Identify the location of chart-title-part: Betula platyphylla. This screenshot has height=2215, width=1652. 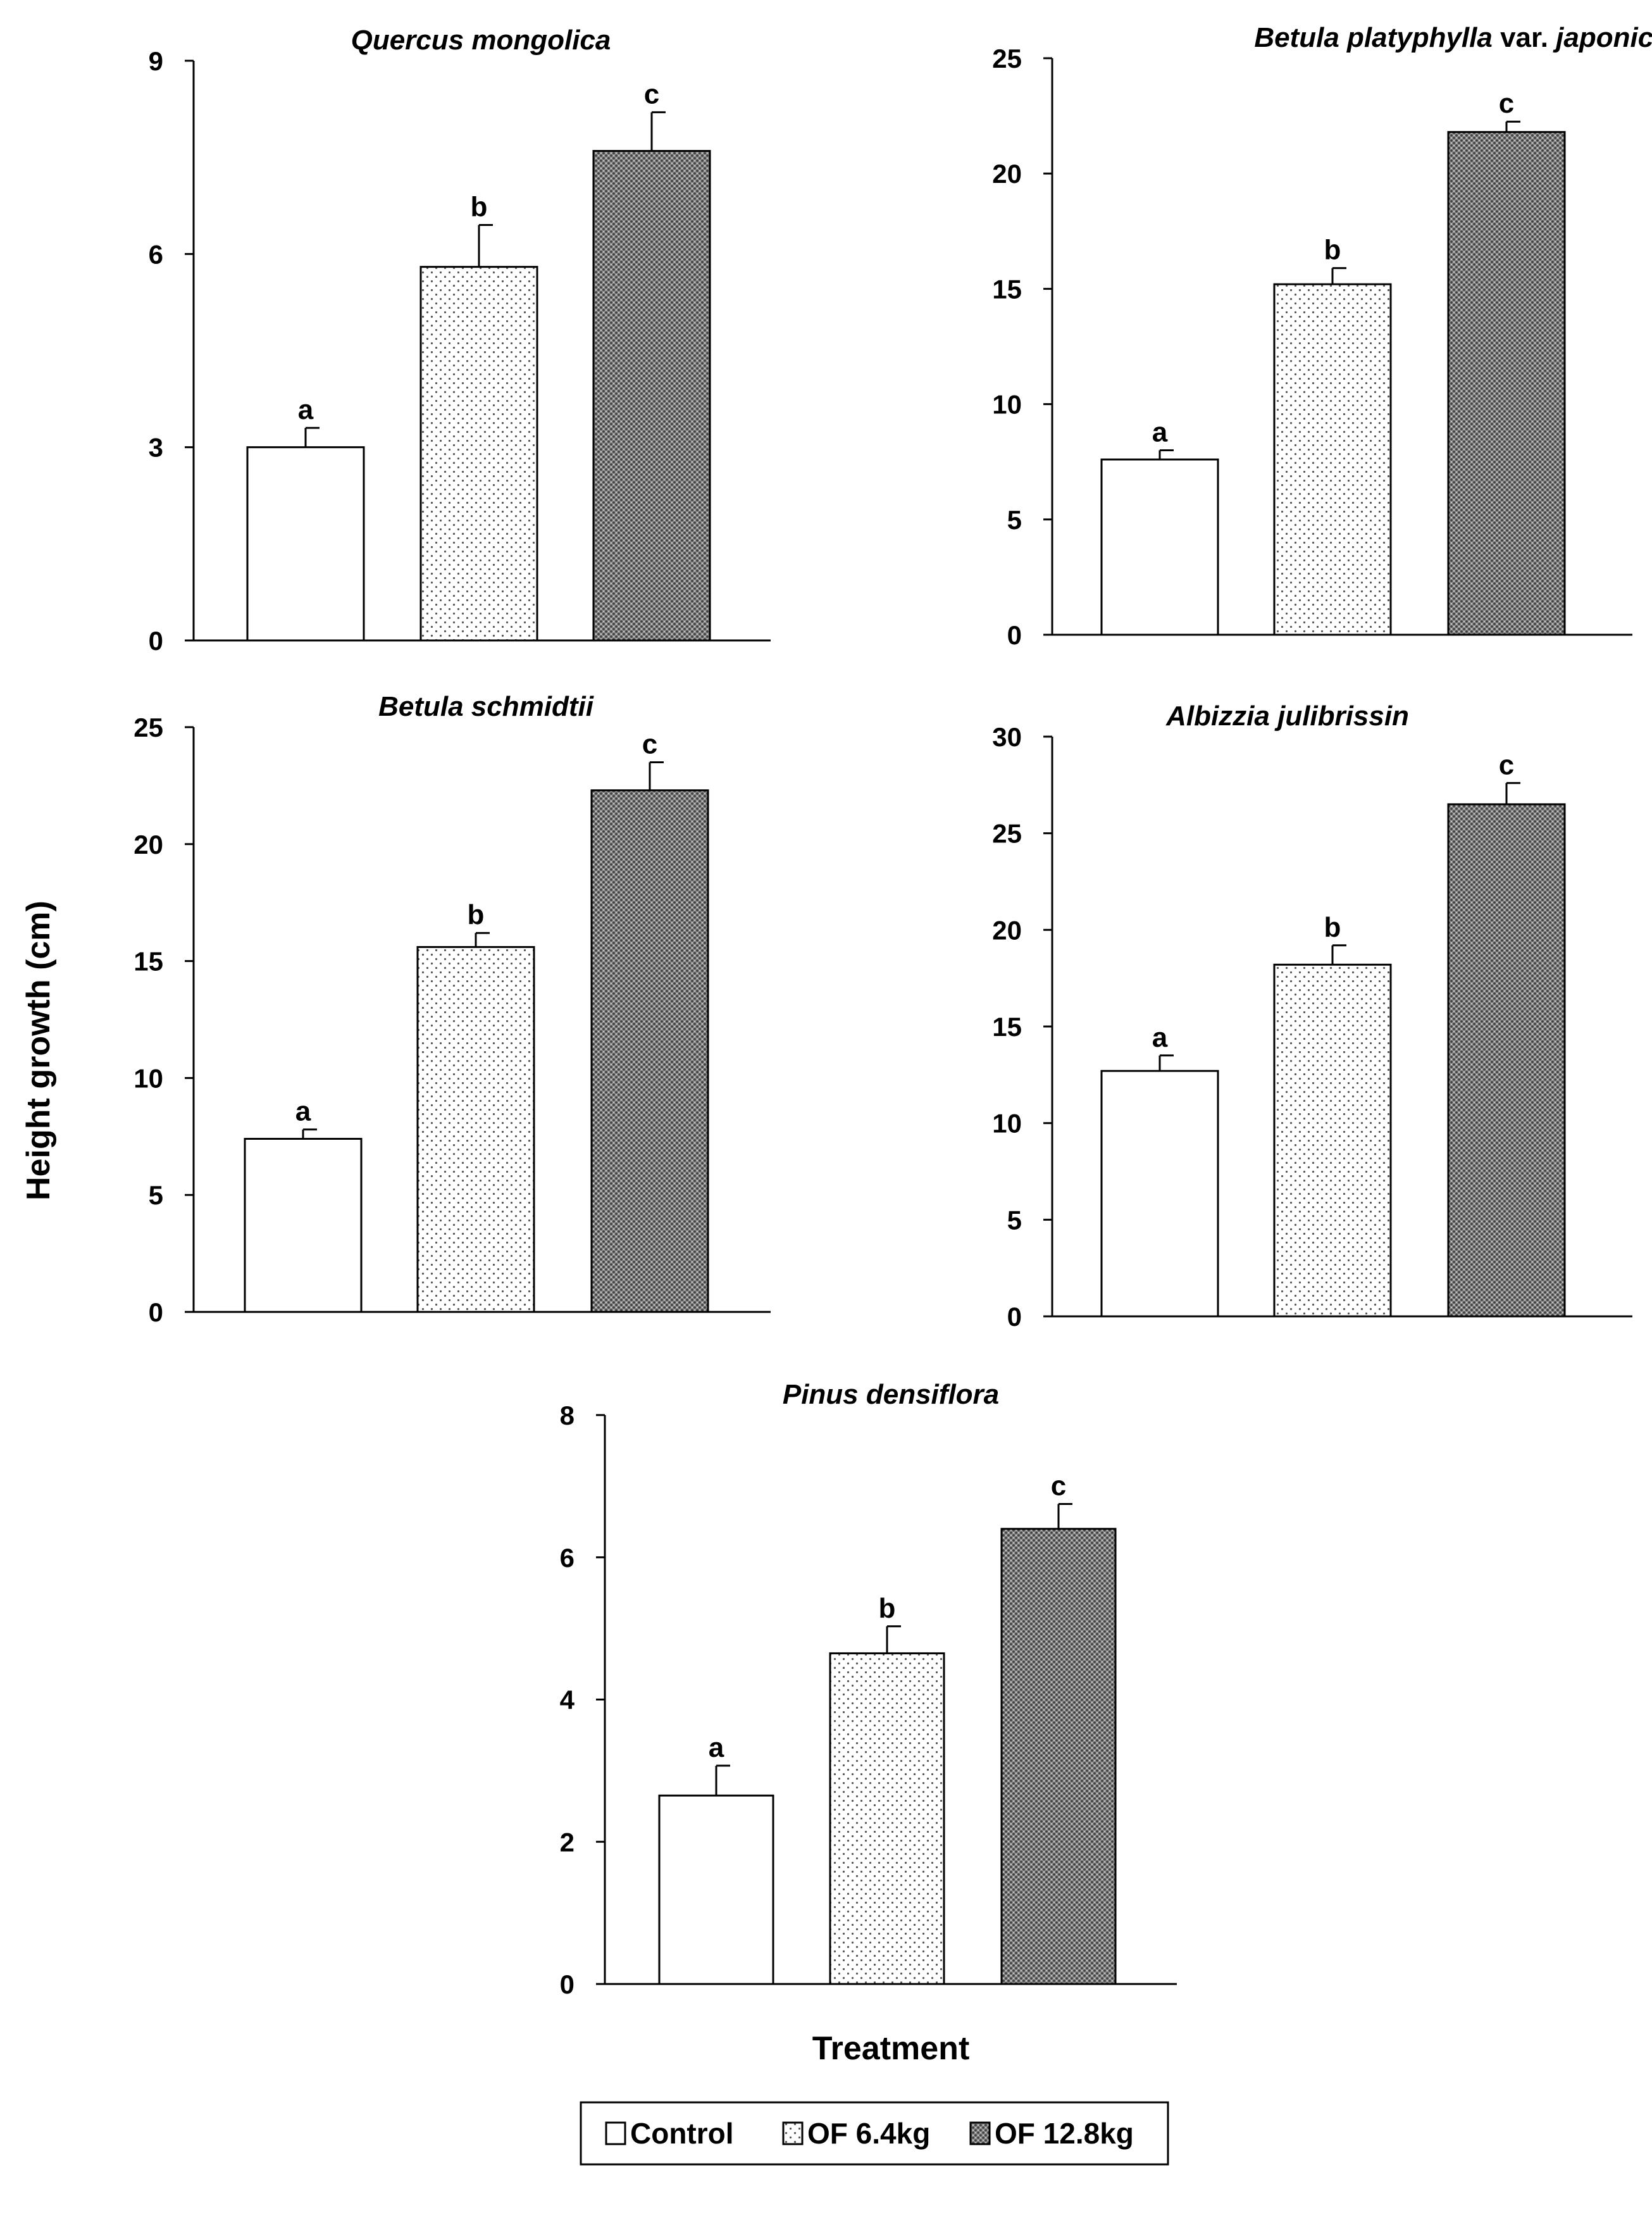
(1373, 37).